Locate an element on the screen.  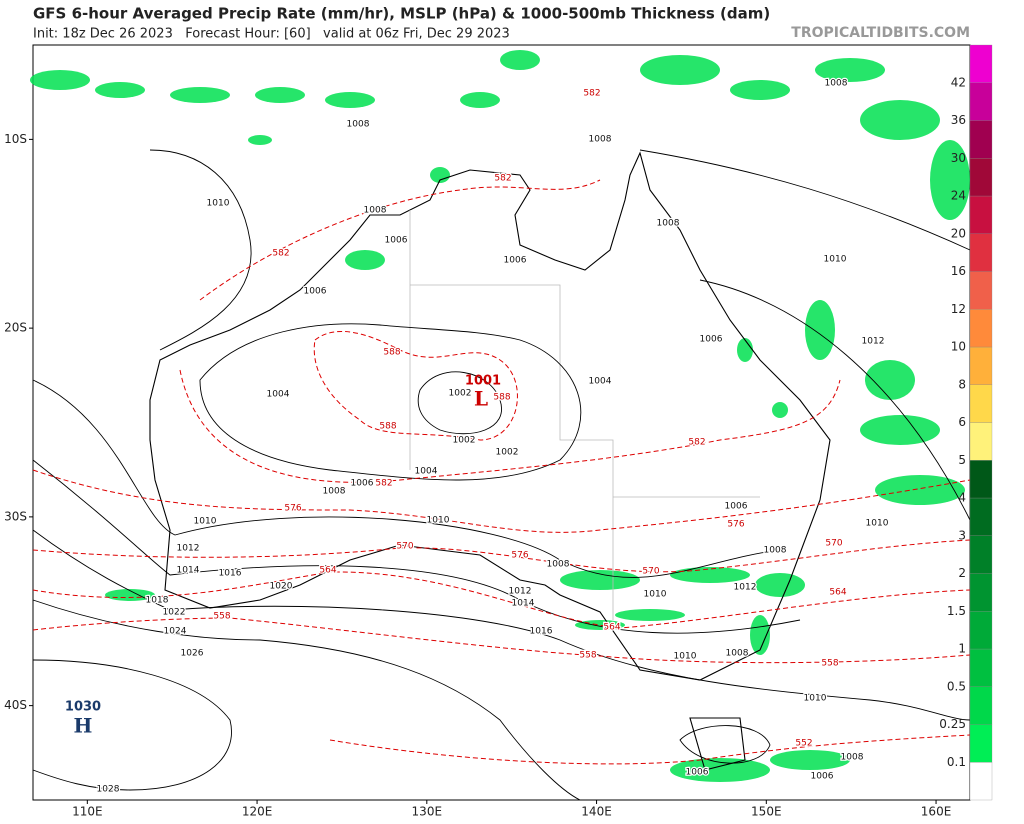
colorbar-label: 16 is located at coordinates (958, 271).